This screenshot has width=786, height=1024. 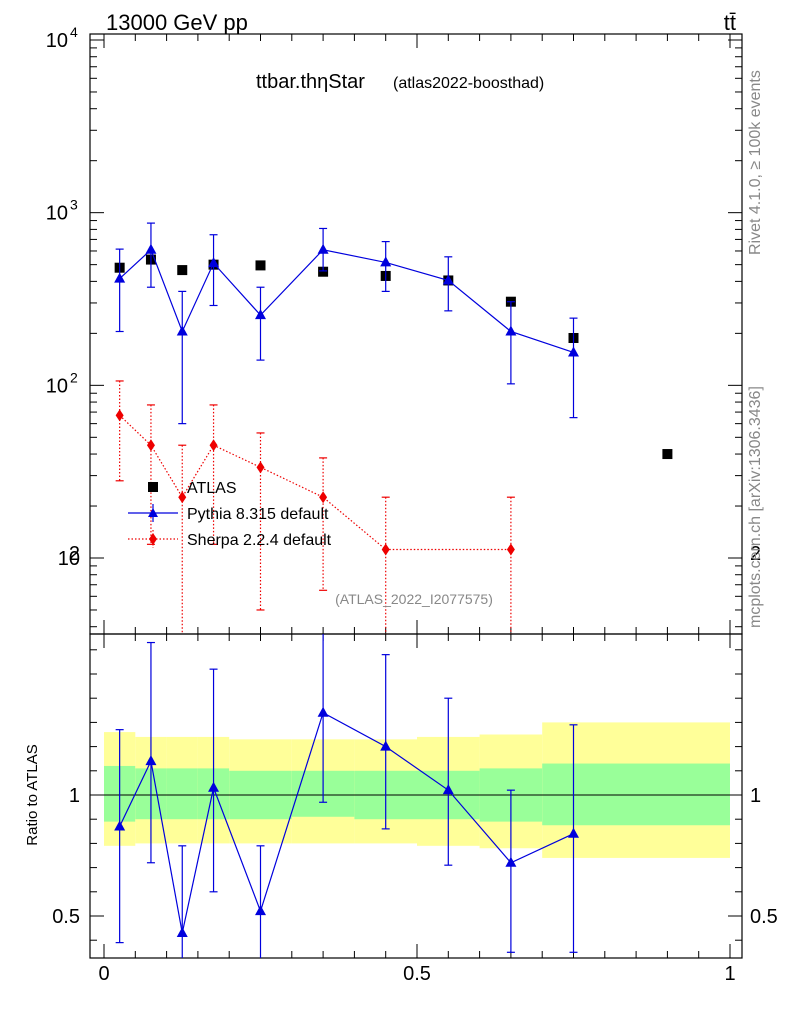 What do you see at coordinates (764, 917) in the screenshot?
I see `ratio-ytick-label-right: 0.5` at bounding box center [764, 917].